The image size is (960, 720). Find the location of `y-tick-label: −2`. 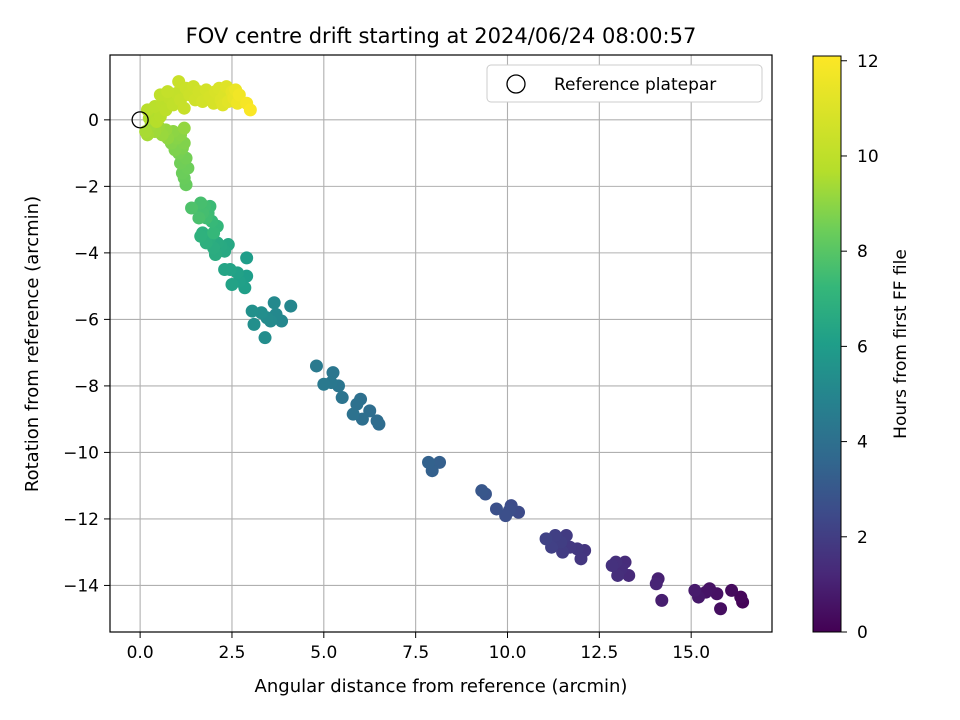

y-tick-label: −2 is located at coordinates (86, 187).